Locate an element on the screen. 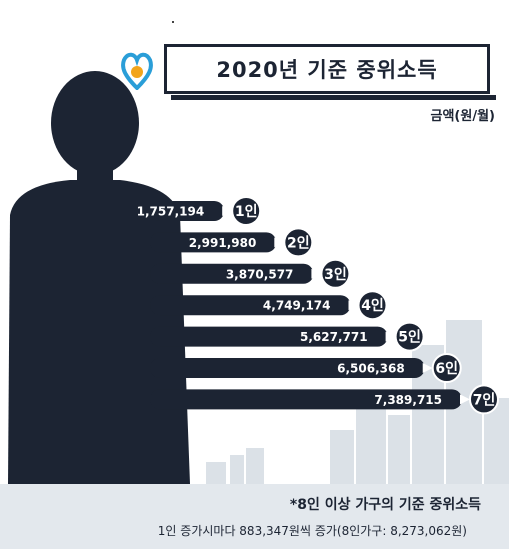 This screenshot has width=509, height=549. page-title: 2020년 기준 중위소득 is located at coordinates (327, 70).